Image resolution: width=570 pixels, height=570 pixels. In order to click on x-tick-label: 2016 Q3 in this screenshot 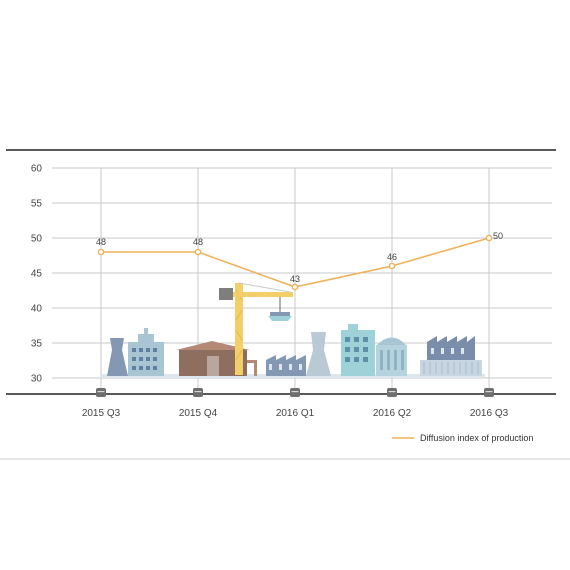, I will do `click(489, 413)`.